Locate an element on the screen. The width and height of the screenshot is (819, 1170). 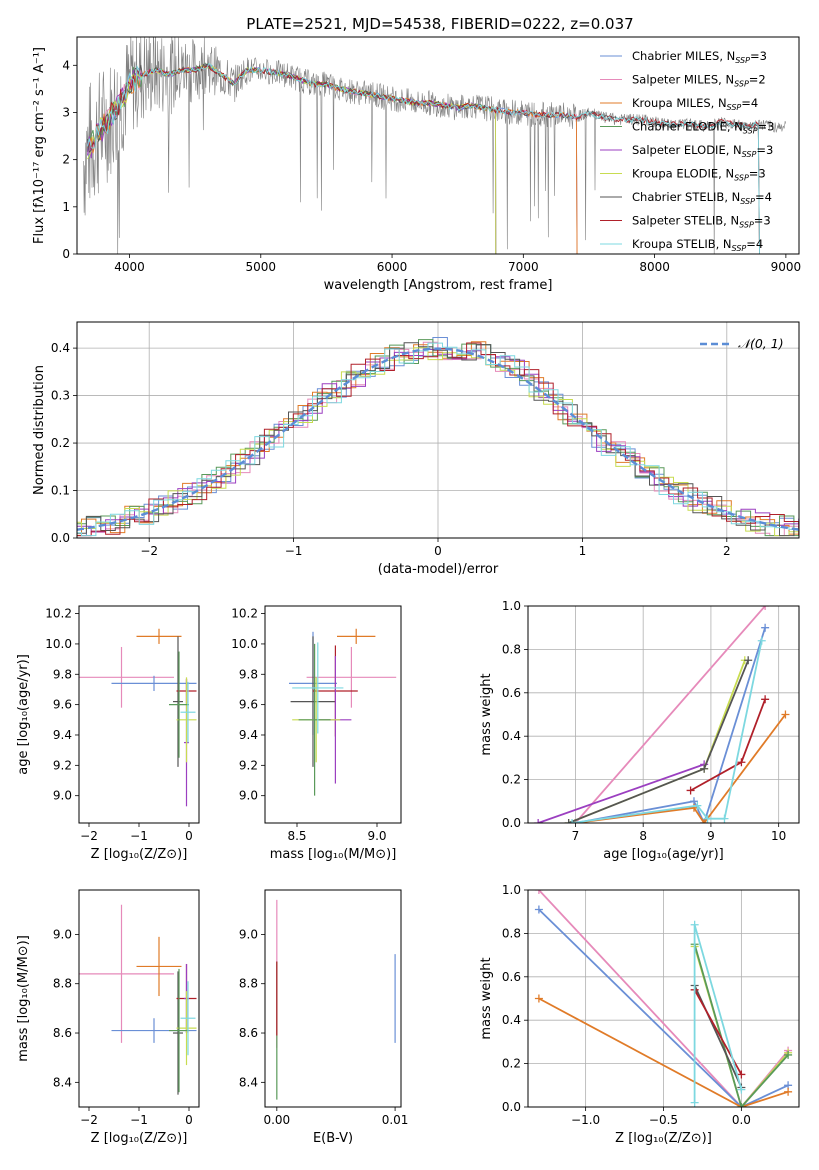
residual-histogram is located at coordinates (438, 439).